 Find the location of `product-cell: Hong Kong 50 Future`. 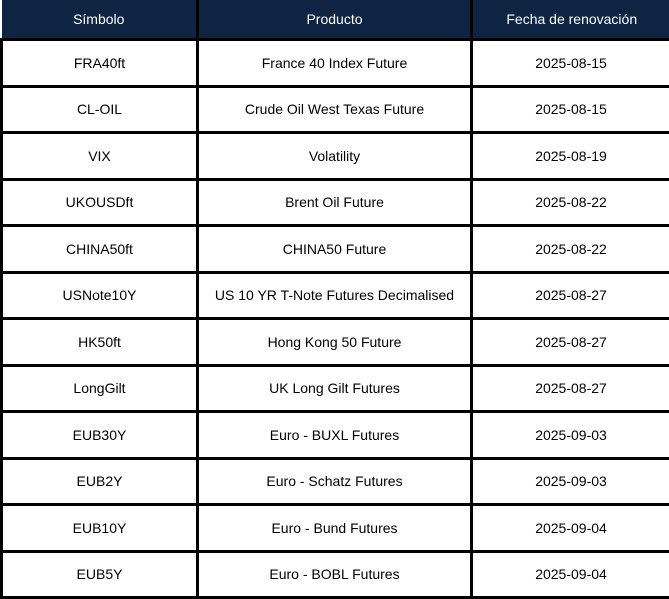

product-cell: Hong Kong 50 Future is located at coordinates (334, 342).